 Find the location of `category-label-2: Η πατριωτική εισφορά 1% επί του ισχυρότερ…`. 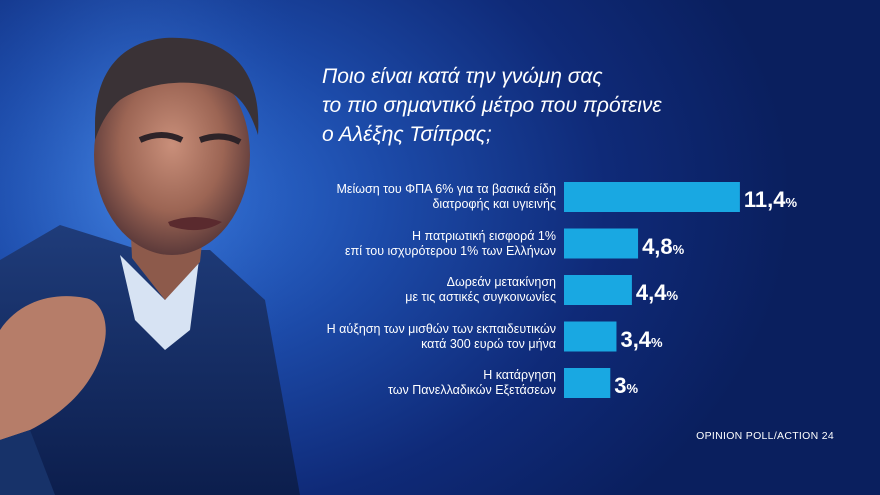

category-label-2: Η πατριωτική εισφορά 1% επί του ισχυρότερ… is located at coordinates (438, 244).